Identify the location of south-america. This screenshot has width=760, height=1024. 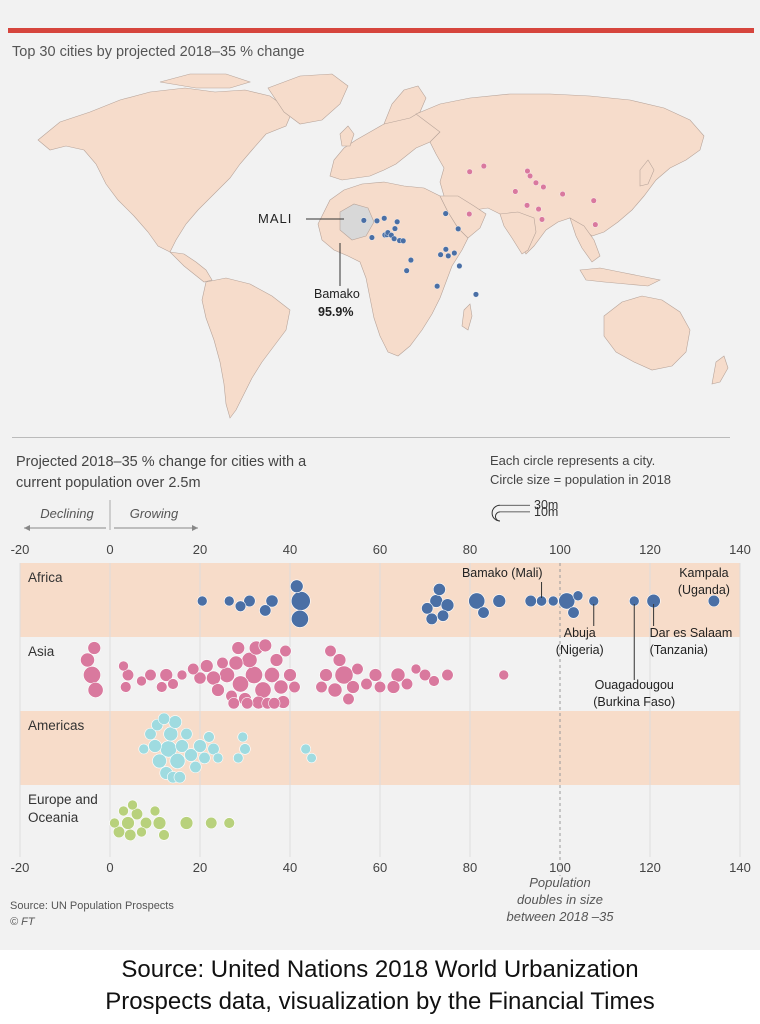
(246, 348).